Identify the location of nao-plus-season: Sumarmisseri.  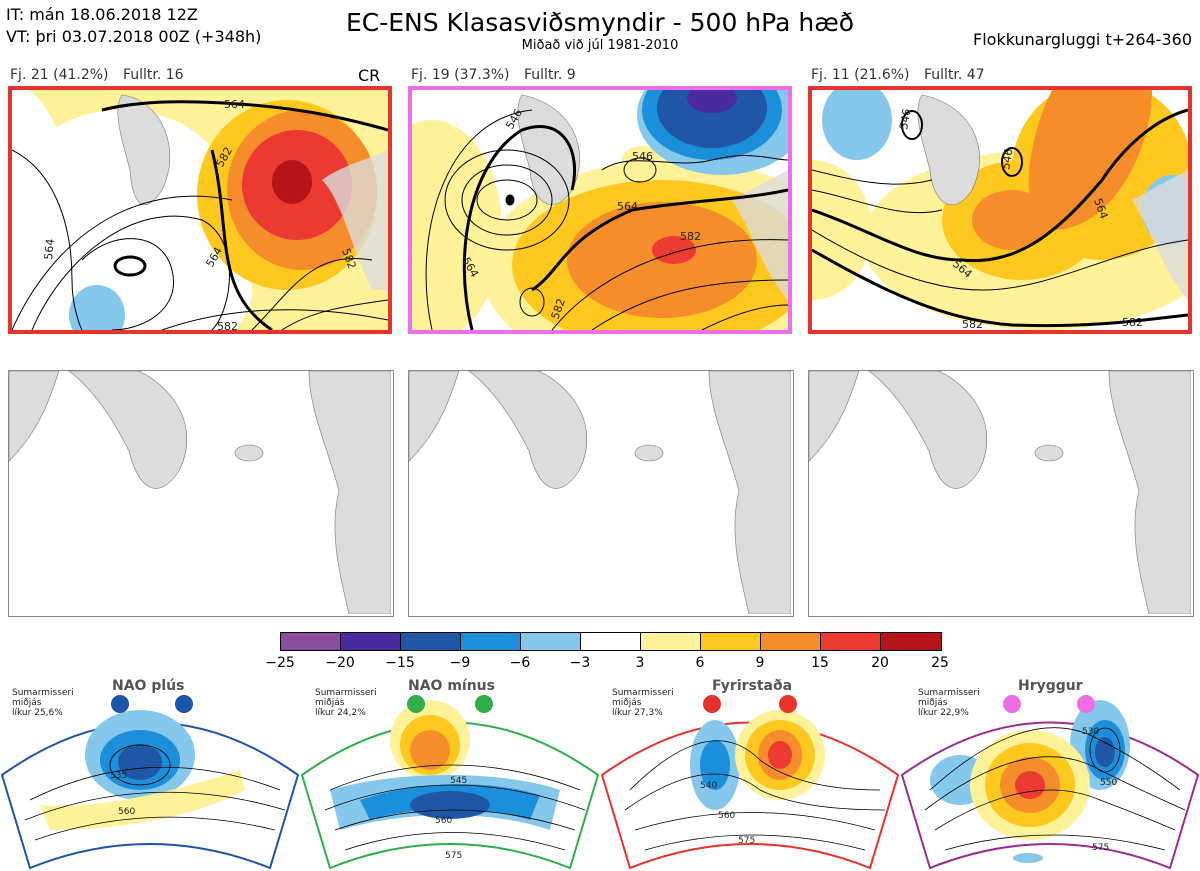
(43, 693).